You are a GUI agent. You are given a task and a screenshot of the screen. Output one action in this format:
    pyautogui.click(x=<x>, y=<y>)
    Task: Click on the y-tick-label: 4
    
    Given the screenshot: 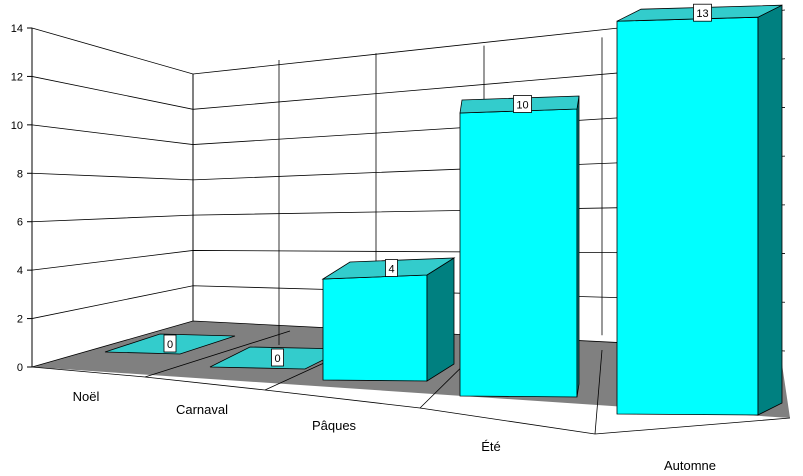 What is the action you would take?
    pyautogui.click(x=20, y=271)
    